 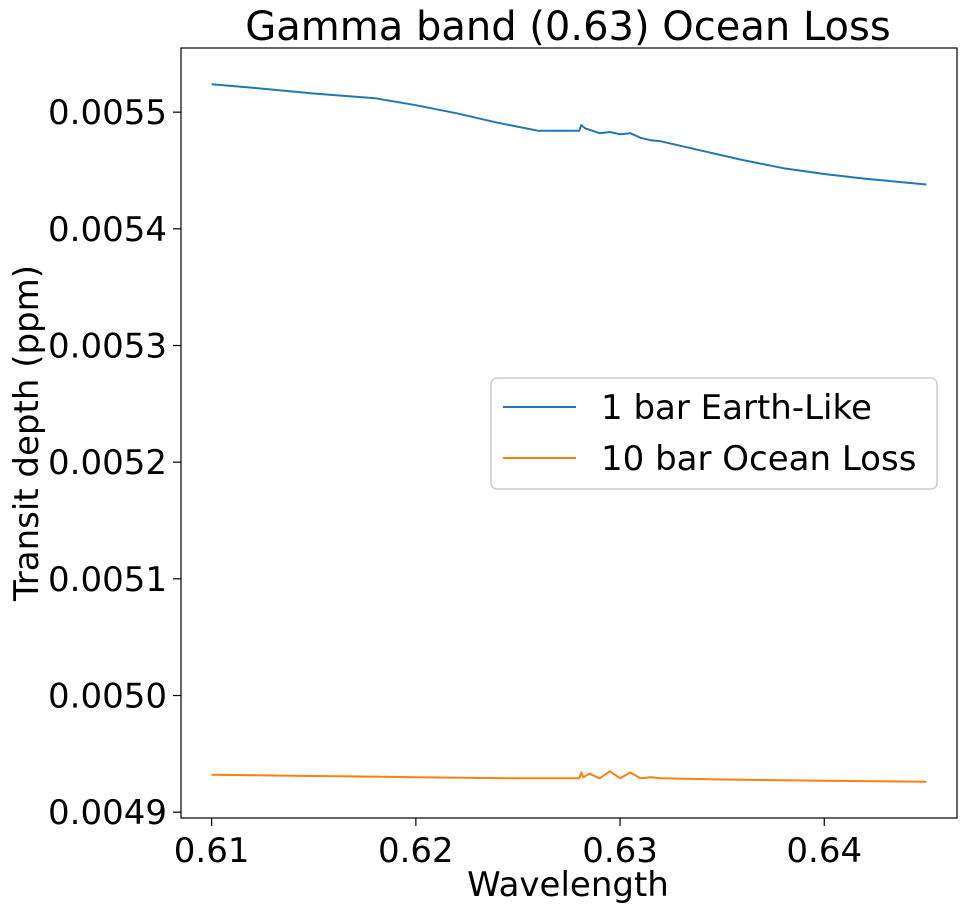 I want to click on y-tick-label: 0.0054, so click(x=107, y=230).